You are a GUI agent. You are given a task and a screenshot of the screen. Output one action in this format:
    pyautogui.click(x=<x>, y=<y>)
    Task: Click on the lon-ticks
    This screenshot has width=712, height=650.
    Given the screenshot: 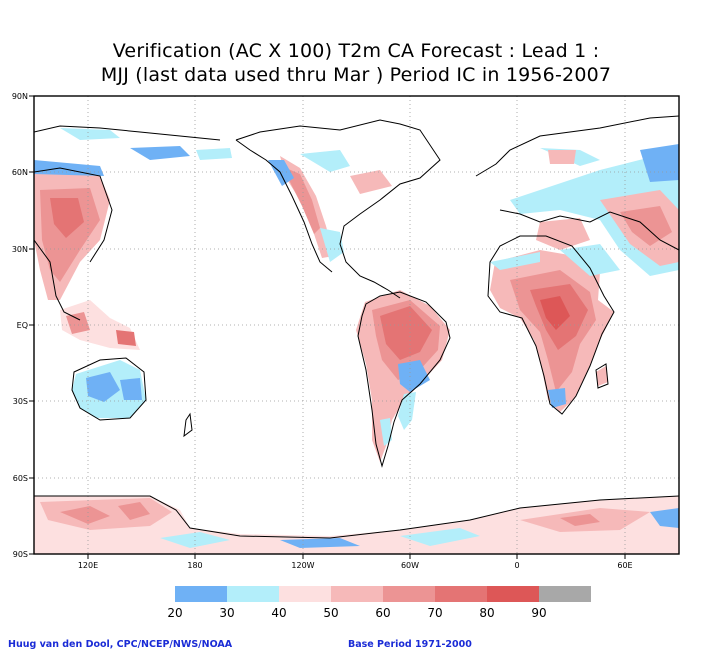 What is the action you would take?
    pyautogui.click(x=356, y=556)
    